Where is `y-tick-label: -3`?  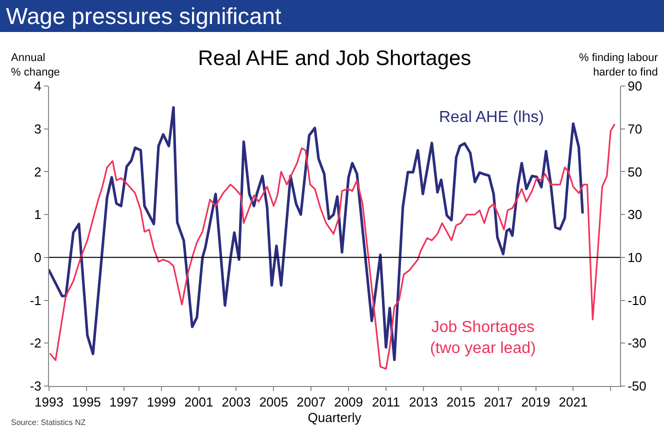 y-tick-label: -3 is located at coordinates (36, 386).